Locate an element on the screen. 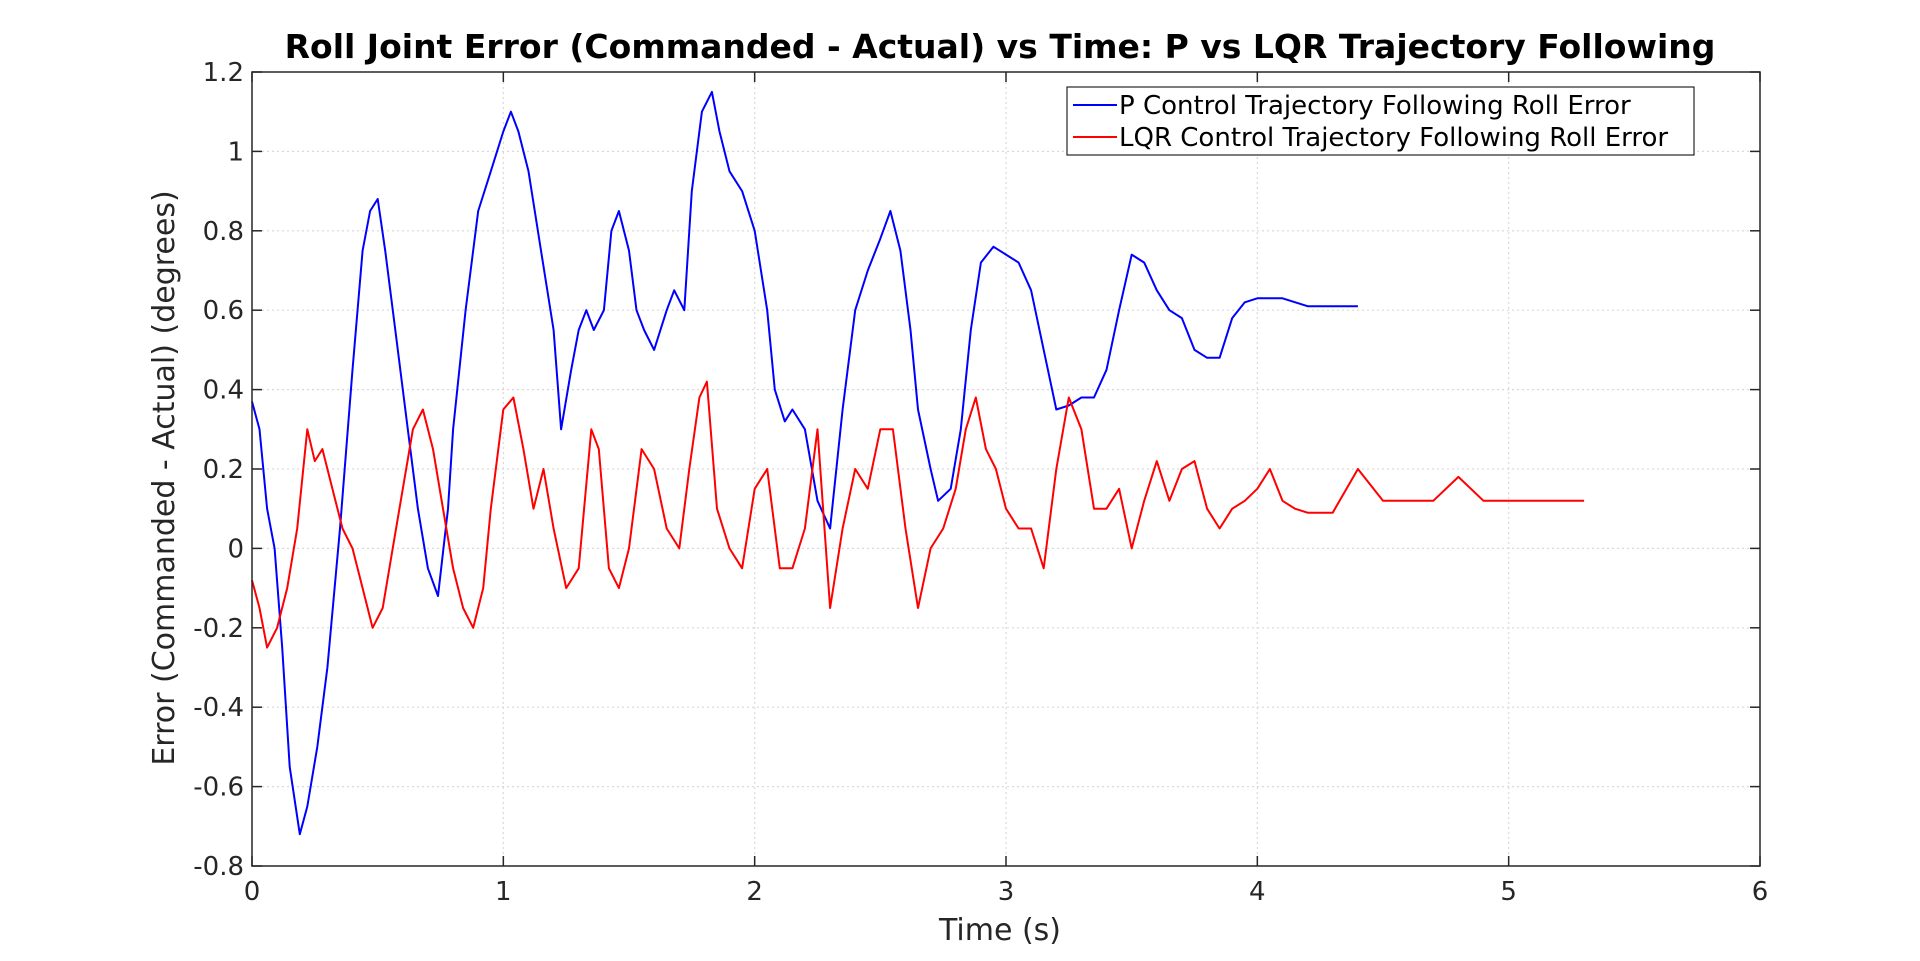 Image resolution: width=1920 pixels, height=961 pixels. y-tick-label: 1.2 is located at coordinates (223, 73).